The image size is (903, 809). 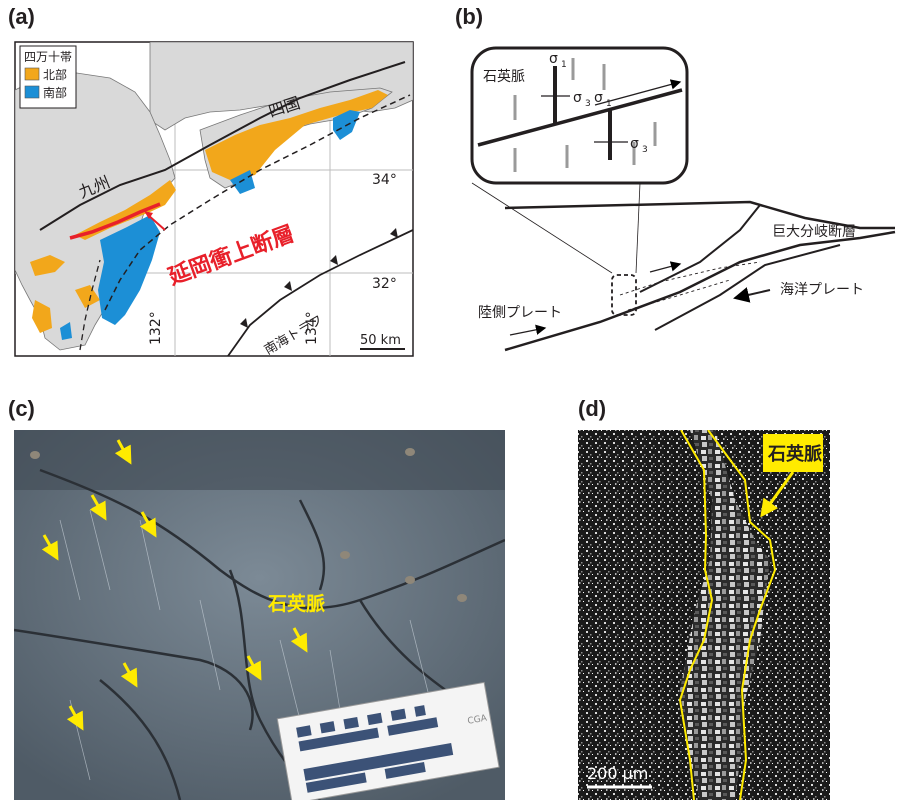 I want to click on zone-boundary-dashed, so click(x=257, y=202).